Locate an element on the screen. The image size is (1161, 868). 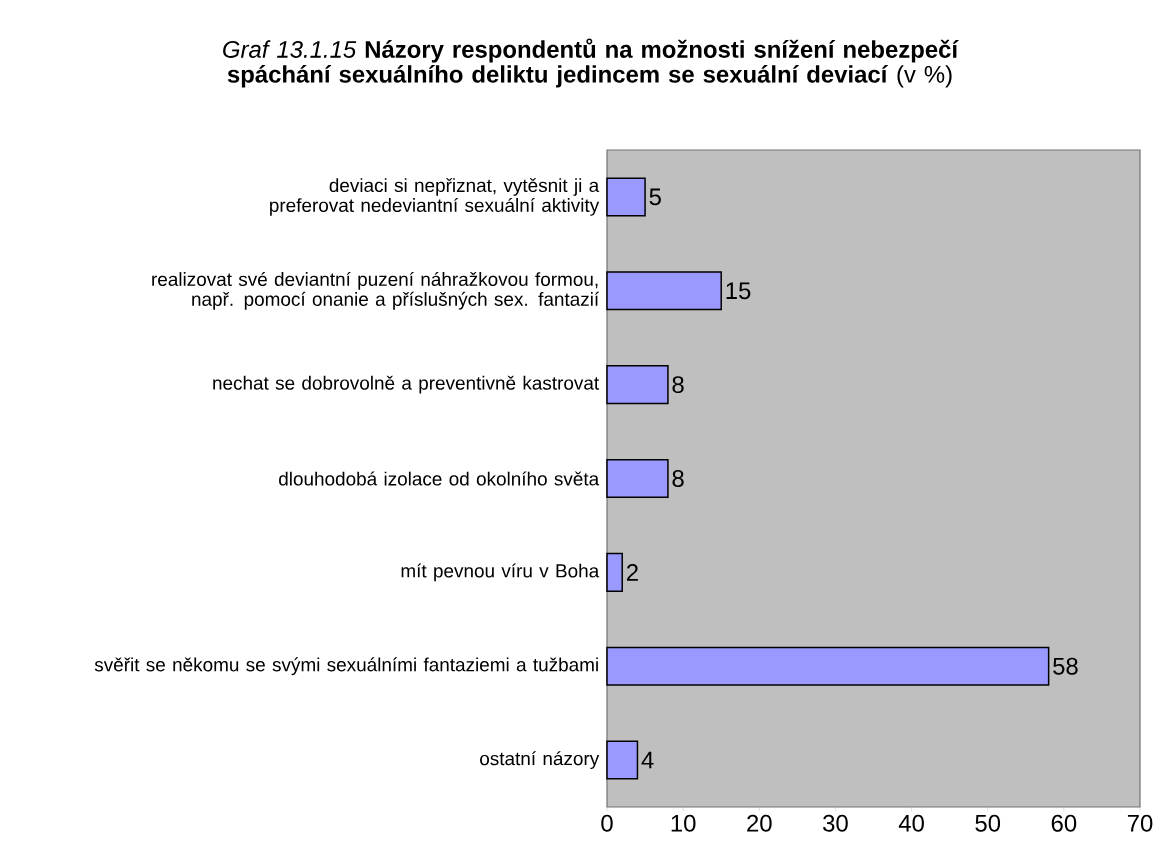
x-tick-label: 20 is located at coordinates (759, 823).